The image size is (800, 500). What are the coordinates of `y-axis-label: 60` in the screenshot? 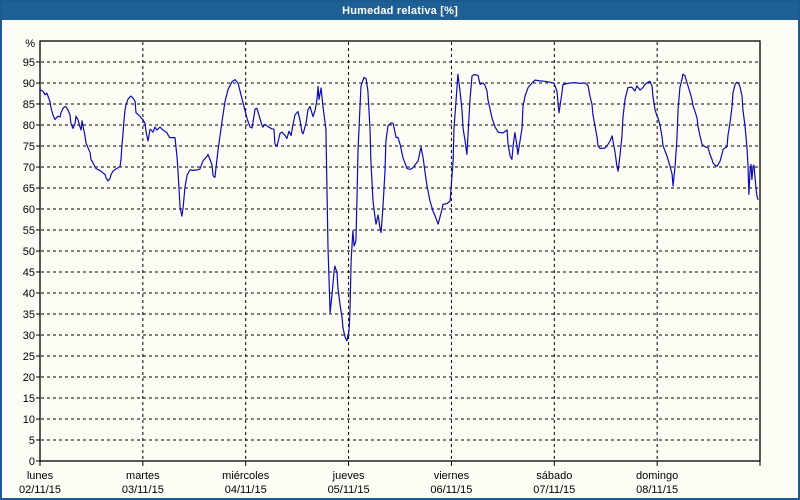 It's located at (29, 210).